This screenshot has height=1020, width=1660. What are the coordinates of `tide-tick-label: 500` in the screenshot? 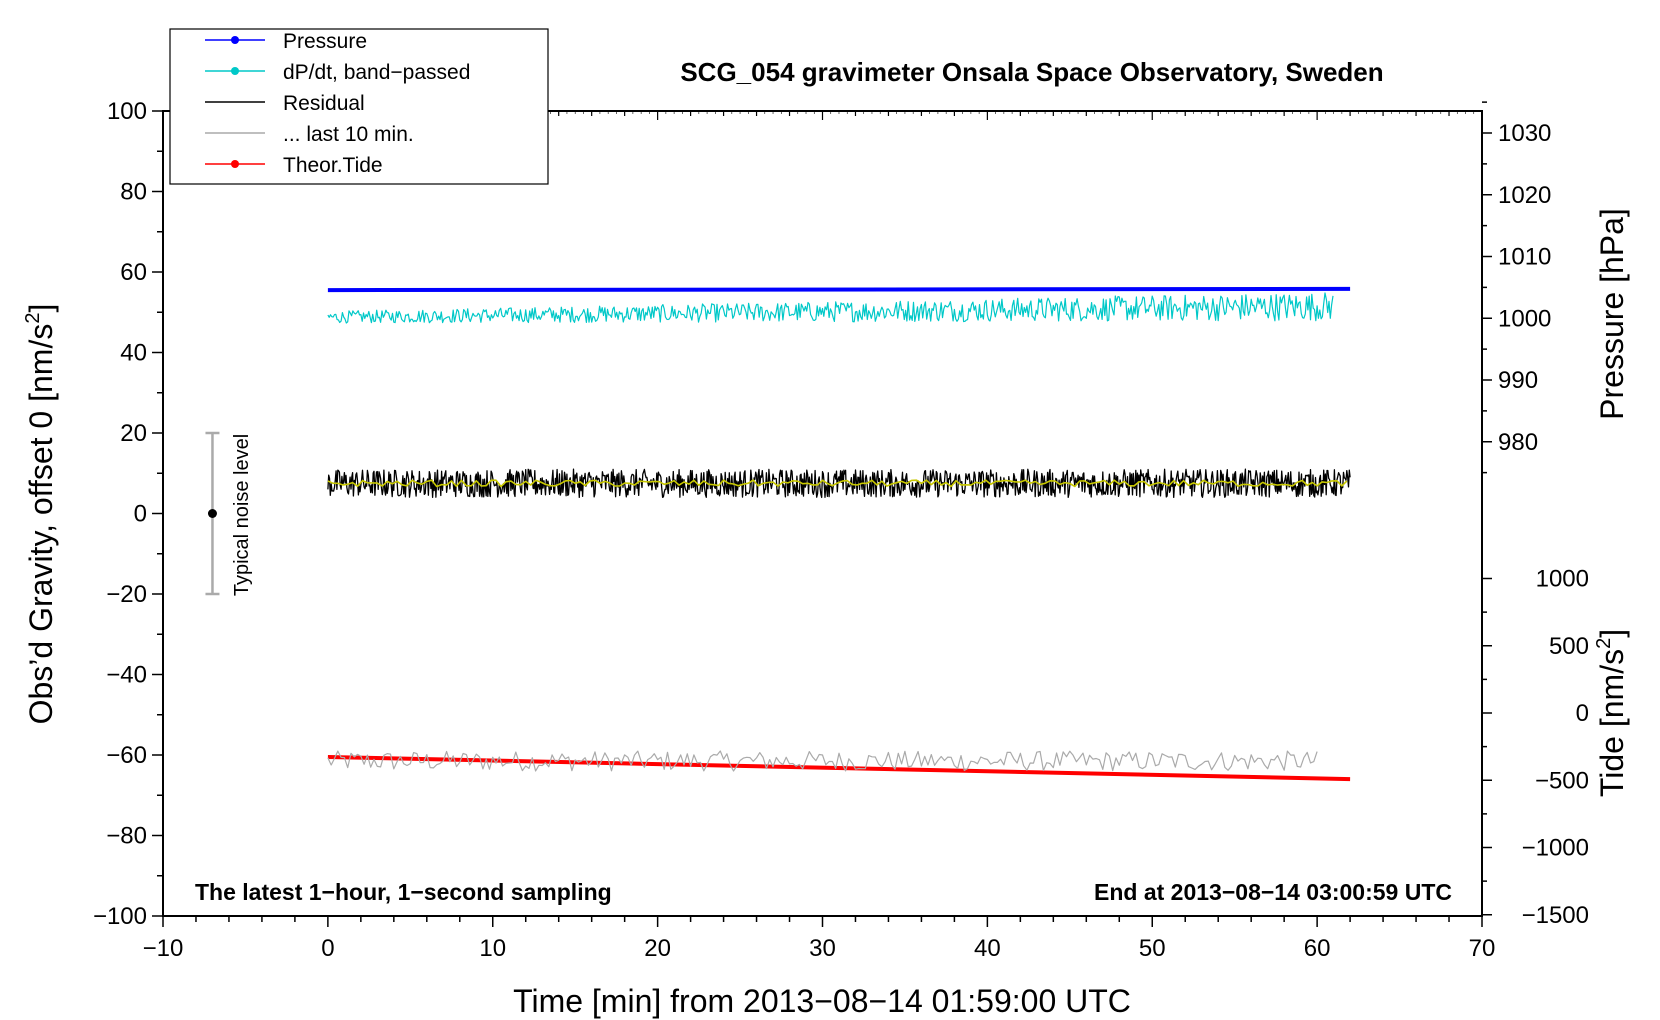 It's located at (1569, 646).